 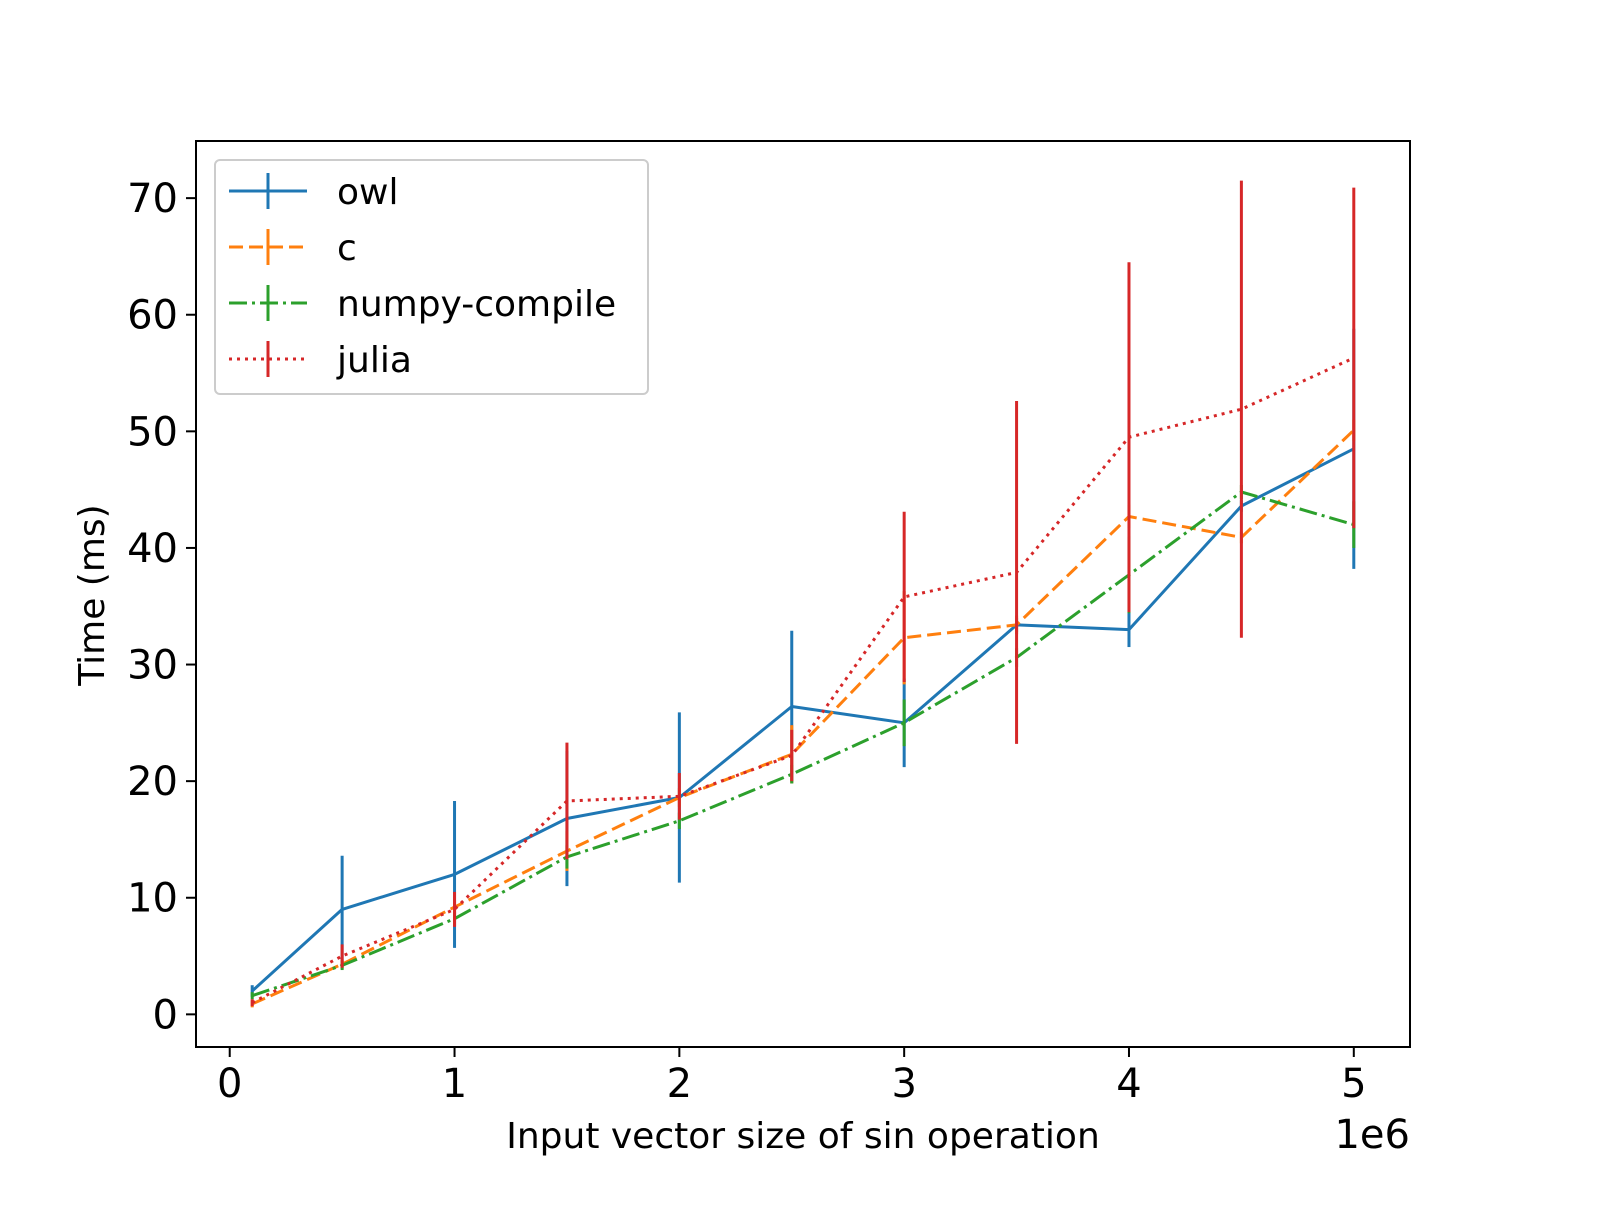 I want to click on x-tick-label: 3, so click(x=903, y=1084).